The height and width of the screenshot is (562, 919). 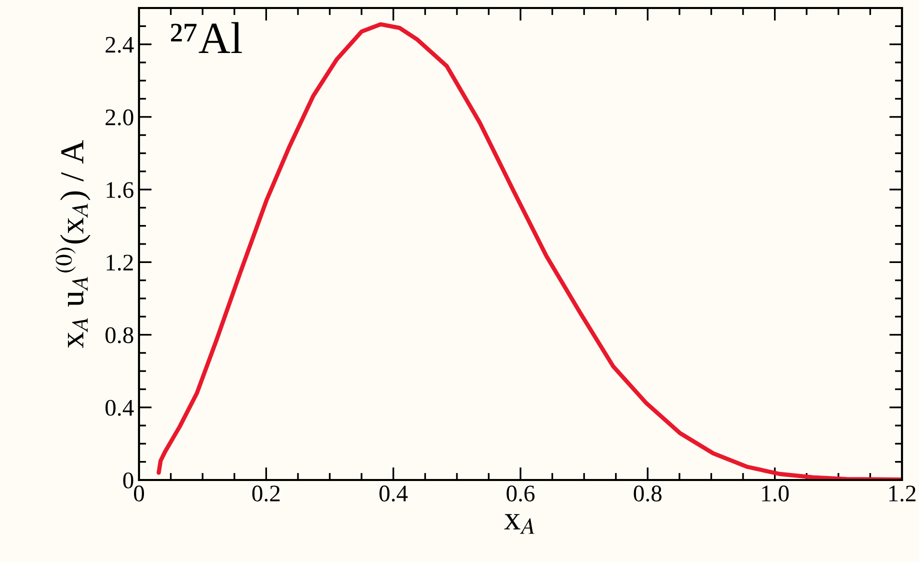 I want to click on annotation: ²⁷Al, so click(x=206, y=37).